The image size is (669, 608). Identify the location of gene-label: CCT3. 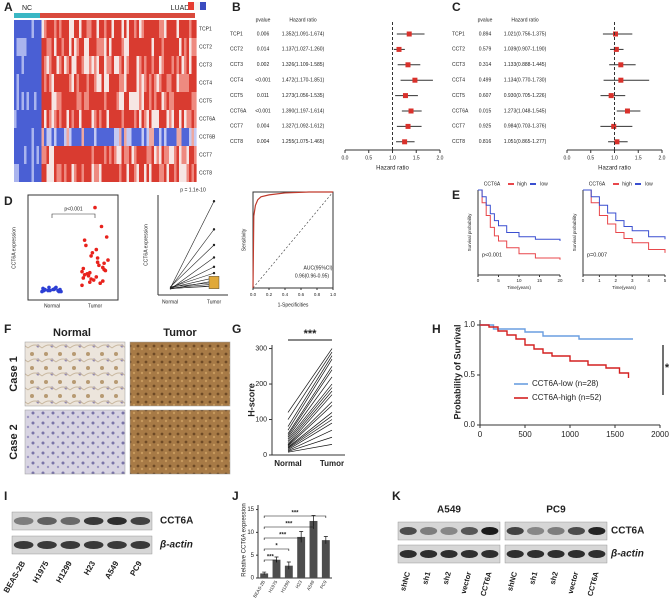
(236, 65).